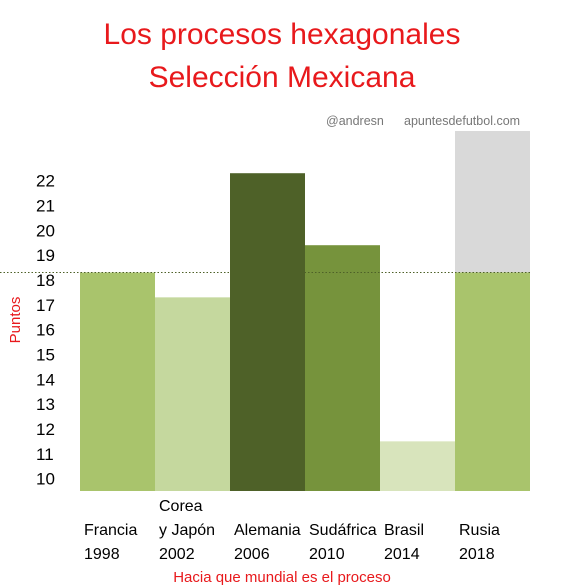 This screenshot has height=588, width=588. Describe the element at coordinates (267, 332) in the screenshot. I see `bar-2006` at that location.